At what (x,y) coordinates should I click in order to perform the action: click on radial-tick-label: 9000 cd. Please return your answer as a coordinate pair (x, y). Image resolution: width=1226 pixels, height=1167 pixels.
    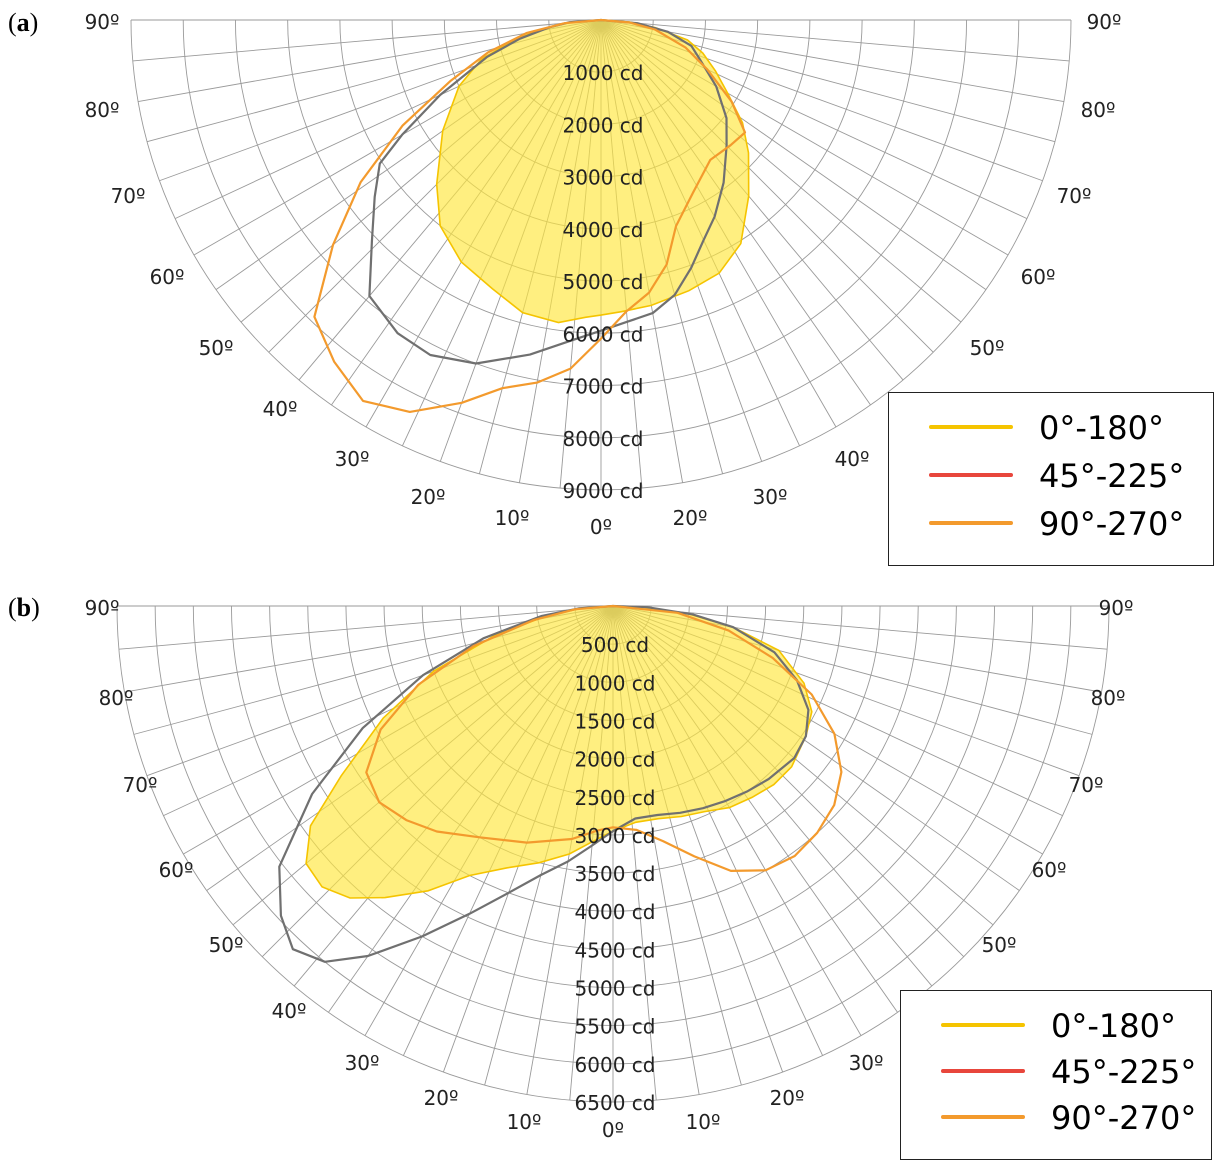
    Looking at the image, I should click on (603, 491).